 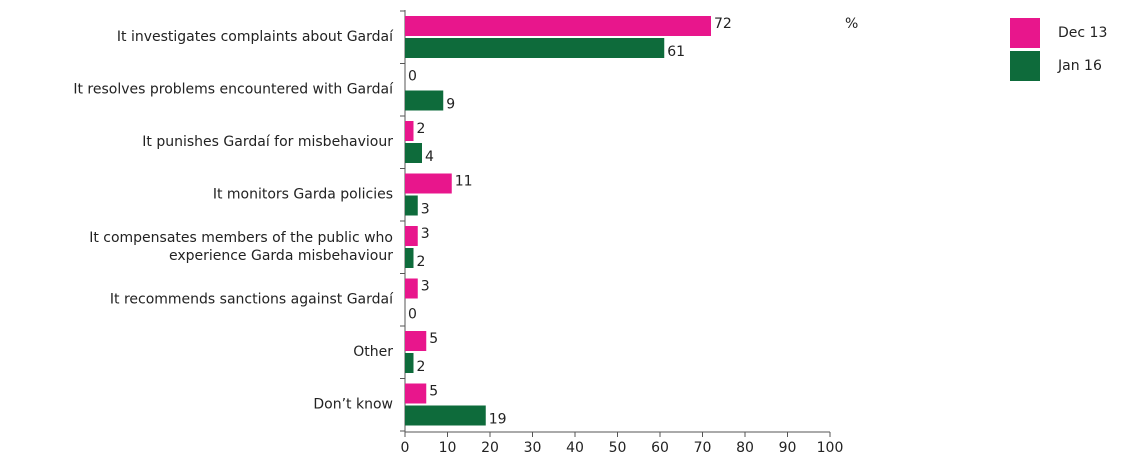 What do you see at coordinates (252, 300) in the screenshot?
I see `category-label: It recommends sanctions against Gardaí` at bounding box center [252, 300].